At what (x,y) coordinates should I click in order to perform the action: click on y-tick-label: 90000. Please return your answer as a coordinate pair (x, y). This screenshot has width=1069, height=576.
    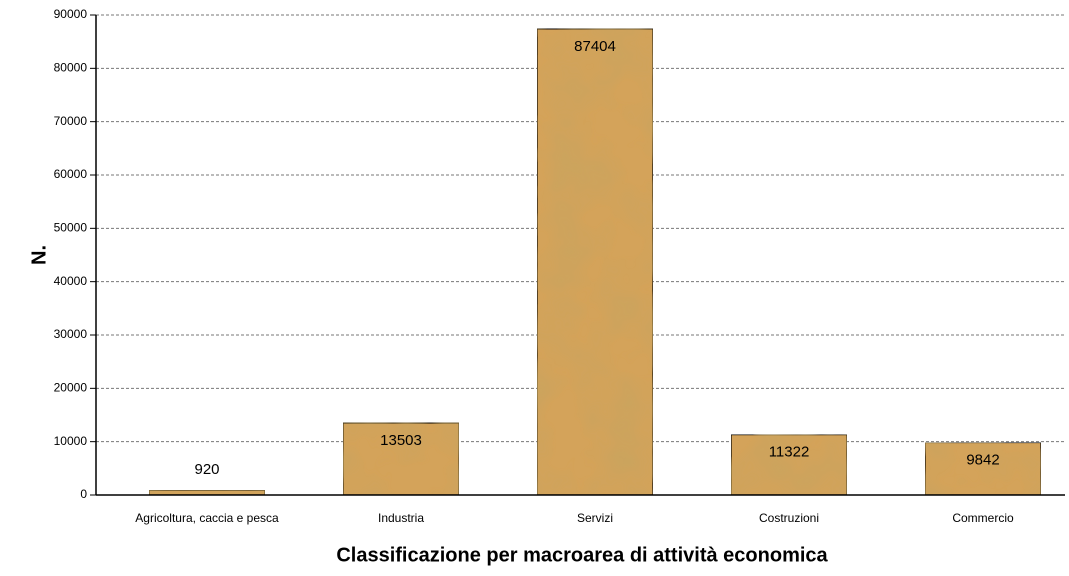
    Looking at the image, I should click on (71, 14).